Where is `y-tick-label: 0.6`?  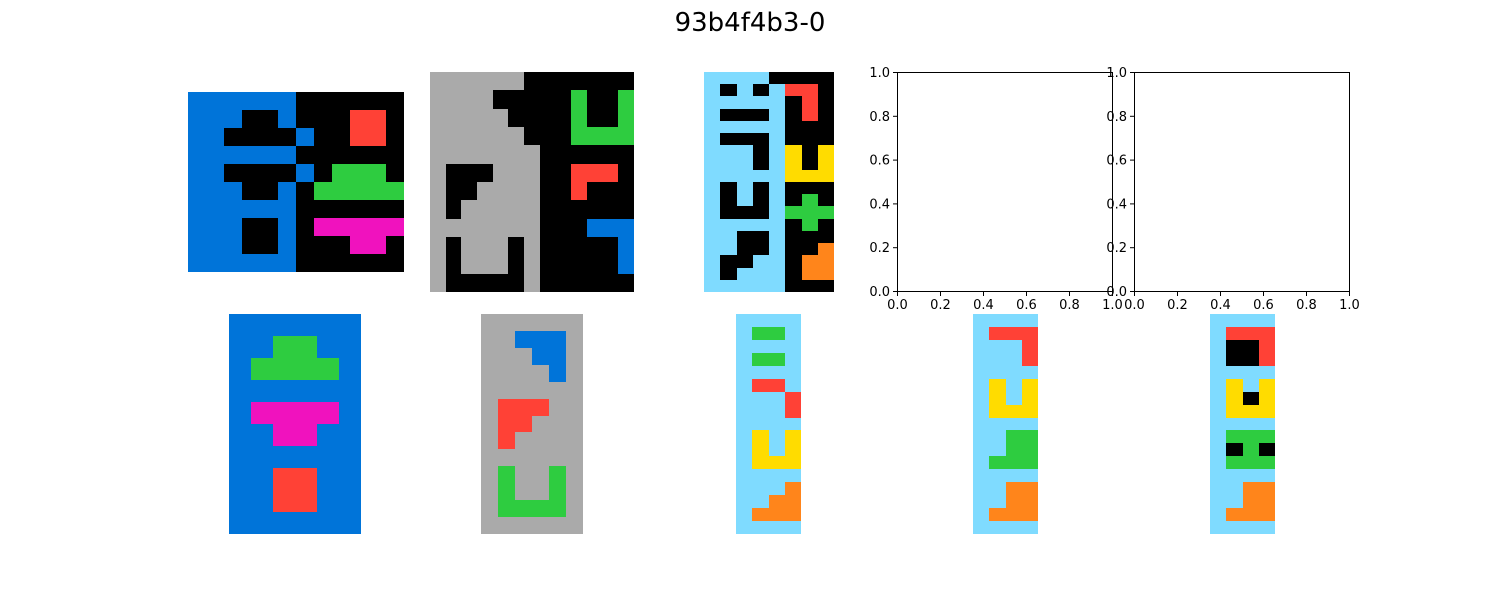
y-tick-label: 0.6 is located at coordinates (1116, 161).